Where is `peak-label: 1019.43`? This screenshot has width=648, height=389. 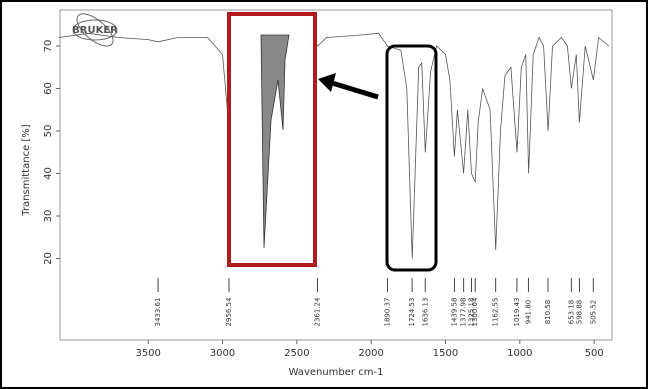 peak-label: 1019.43 is located at coordinates (517, 312).